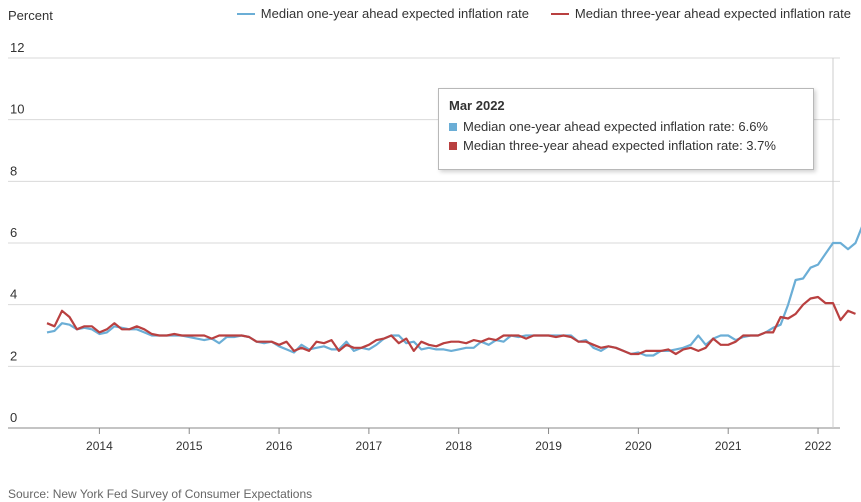 This screenshot has width=861, height=502. What do you see at coordinates (13, 232) in the screenshot?
I see `y-tick-label-6: 6` at bounding box center [13, 232].